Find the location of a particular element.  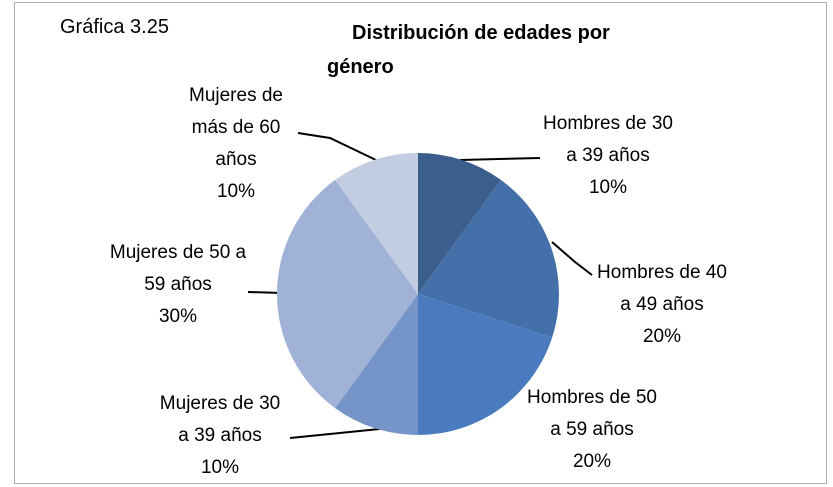

value-label: 30% is located at coordinates (178, 316).